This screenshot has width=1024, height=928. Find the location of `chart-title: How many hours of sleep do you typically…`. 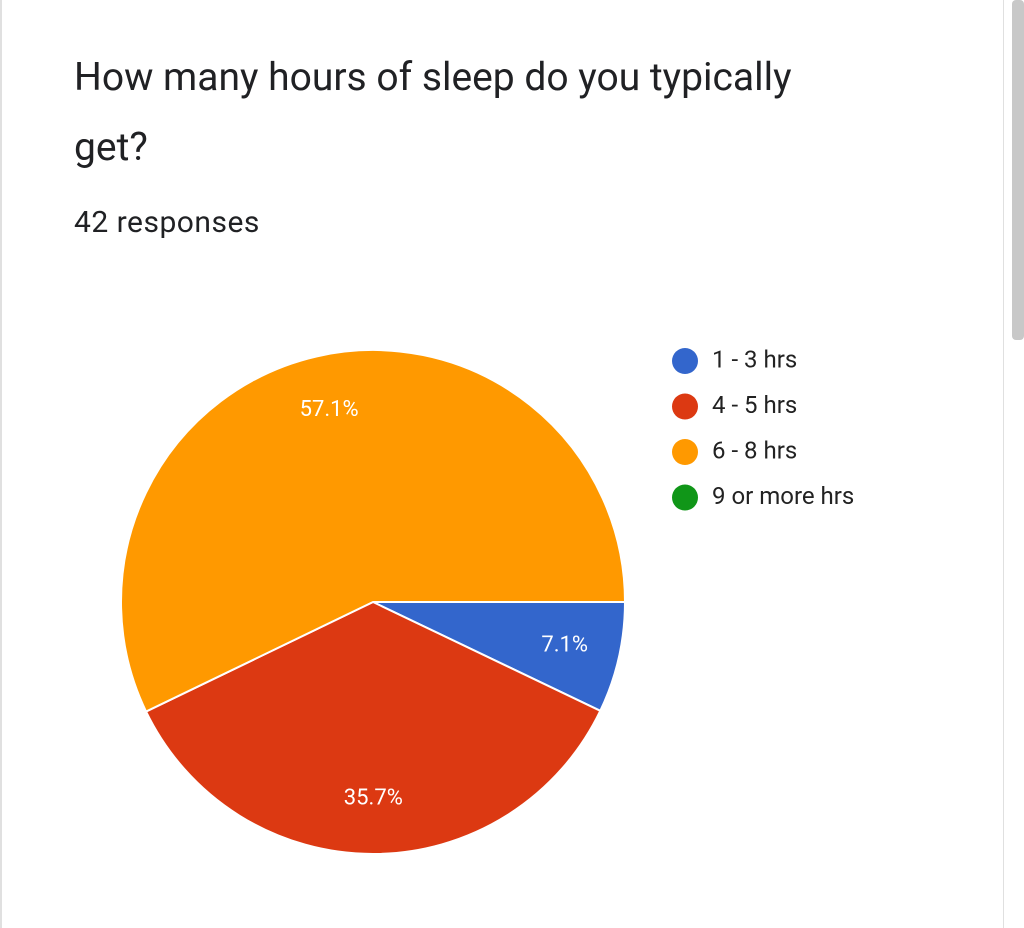

chart-title: How many hours of sleep do you typically… is located at coordinates (433, 112).